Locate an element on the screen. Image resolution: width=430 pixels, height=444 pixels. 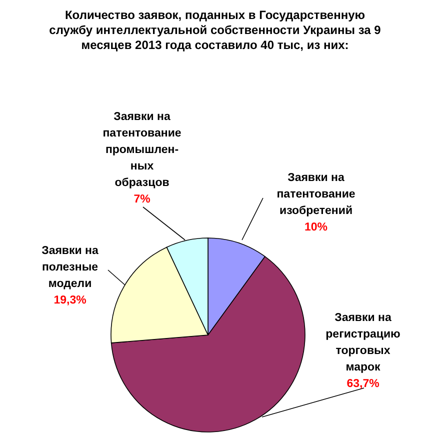
slice-label: Заявки на патентование промышлен- ных образцов is located at coordinates (142, 150).